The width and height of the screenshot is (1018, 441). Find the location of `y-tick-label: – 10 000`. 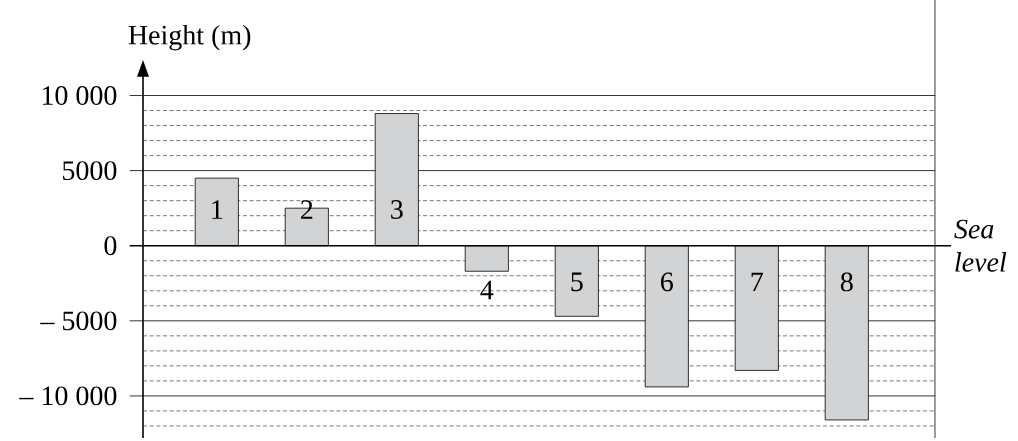

y-tick-label: – 10 000 is located at coordinates (68, 396).